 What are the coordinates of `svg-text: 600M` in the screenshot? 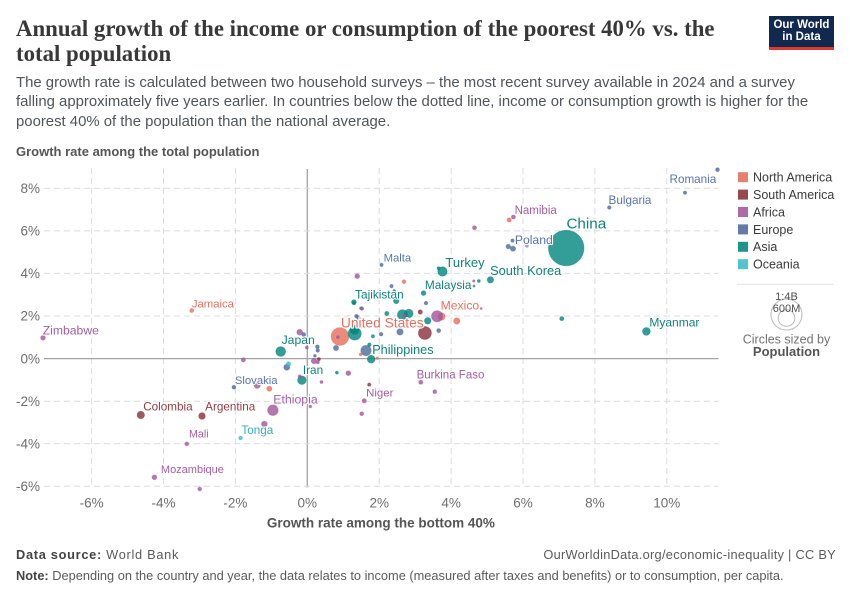 It's located at (787, 309).